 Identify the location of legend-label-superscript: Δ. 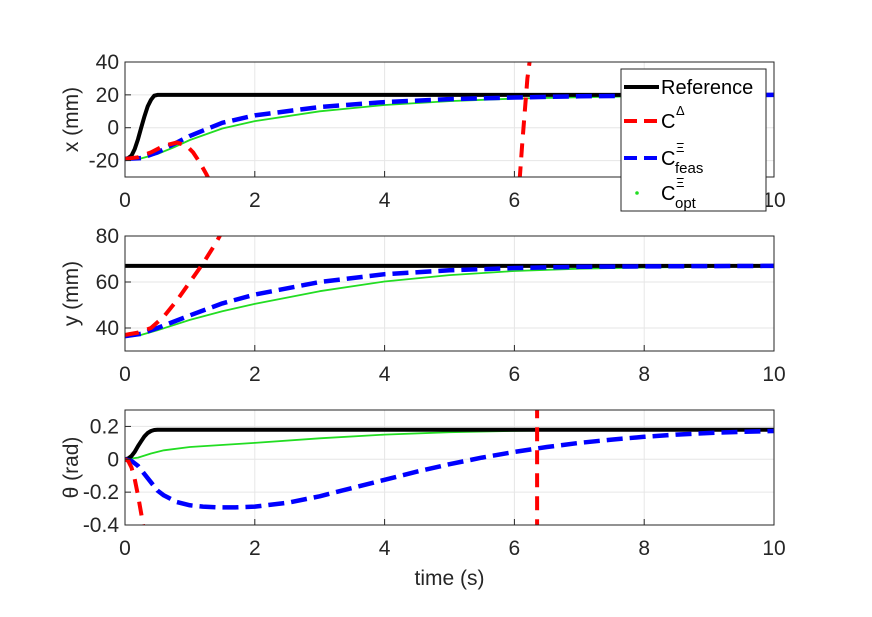
(680, 110).